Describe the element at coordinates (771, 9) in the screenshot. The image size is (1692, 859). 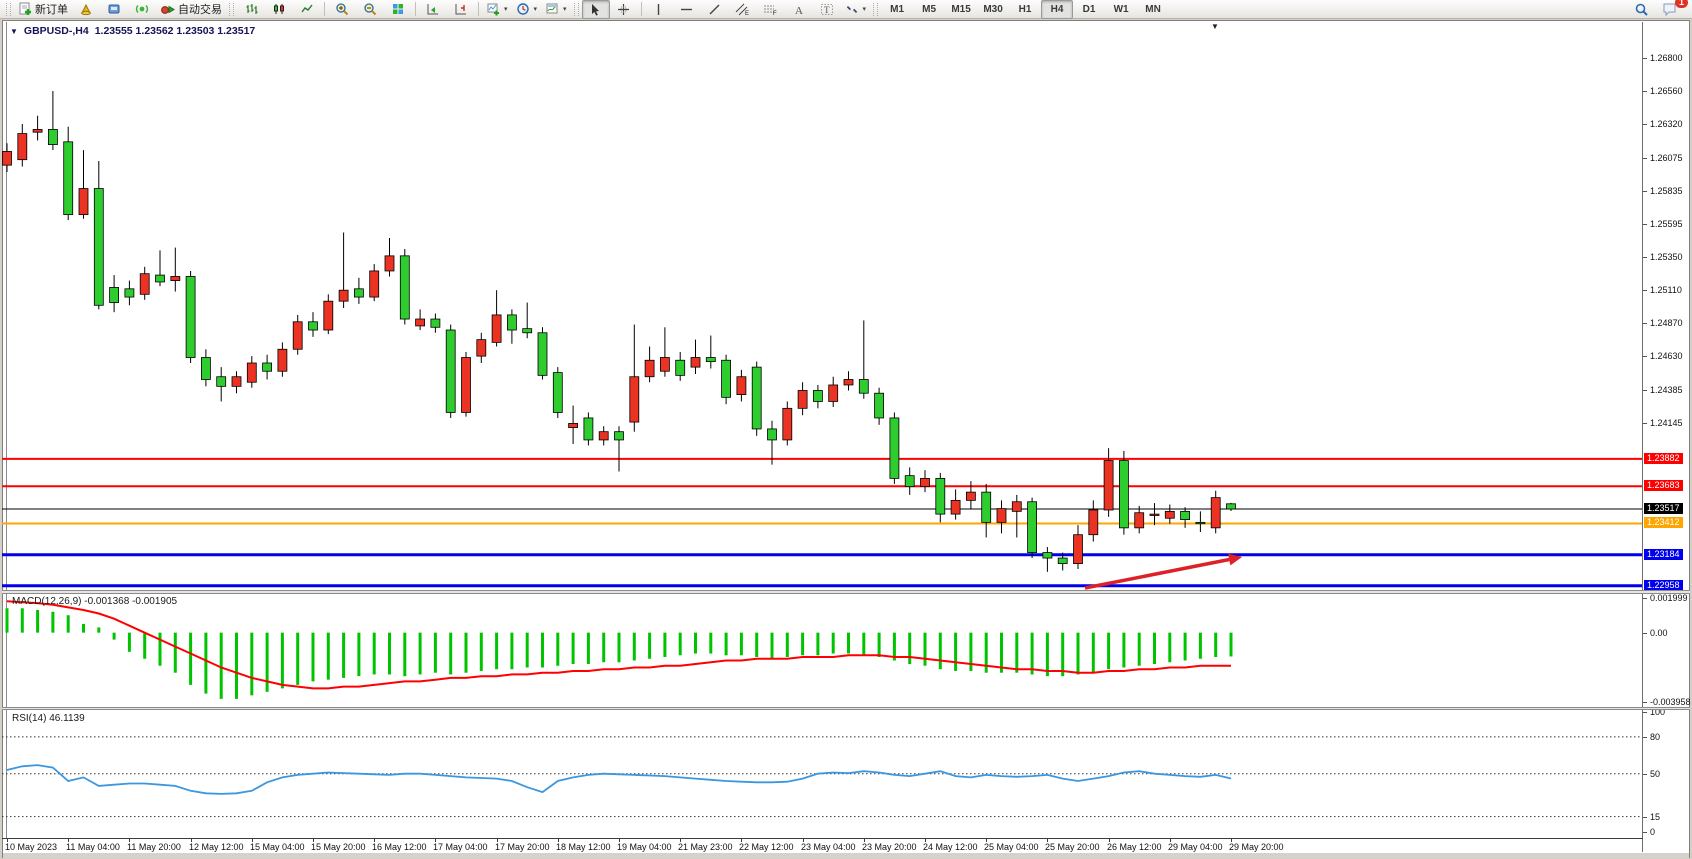
I see `fibonacci-button: F` at that location.